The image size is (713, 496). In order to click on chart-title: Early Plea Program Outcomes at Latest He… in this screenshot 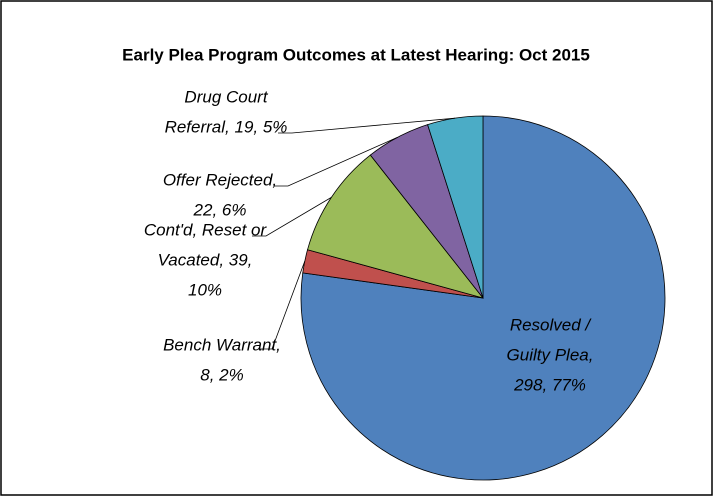, I will do `click(356, 54)`.